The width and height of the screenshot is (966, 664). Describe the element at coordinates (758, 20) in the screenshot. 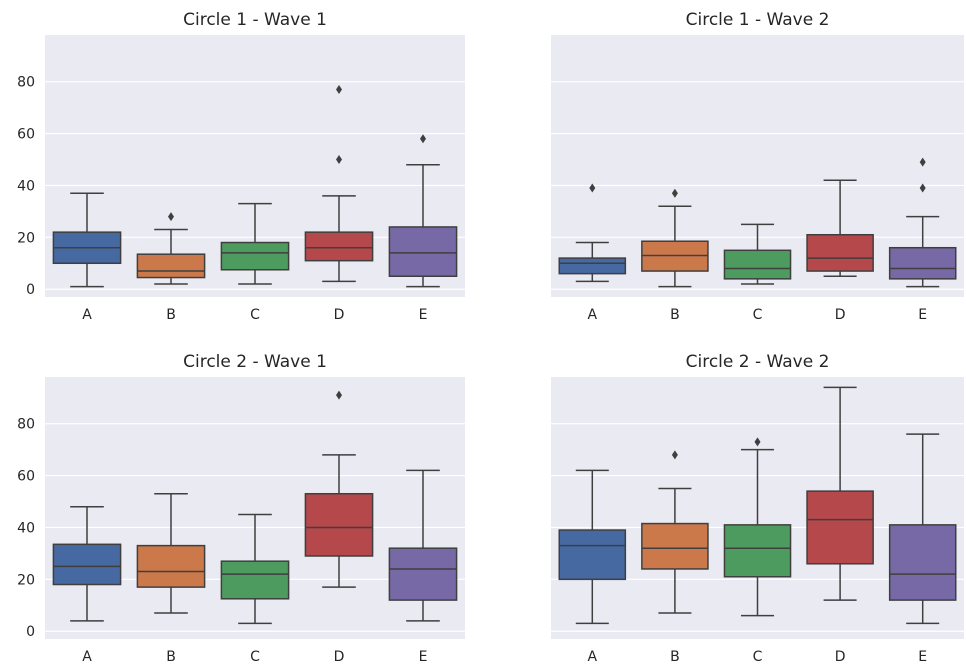

I see `subplot-title: Circle 1 - Wave 2` at that location.